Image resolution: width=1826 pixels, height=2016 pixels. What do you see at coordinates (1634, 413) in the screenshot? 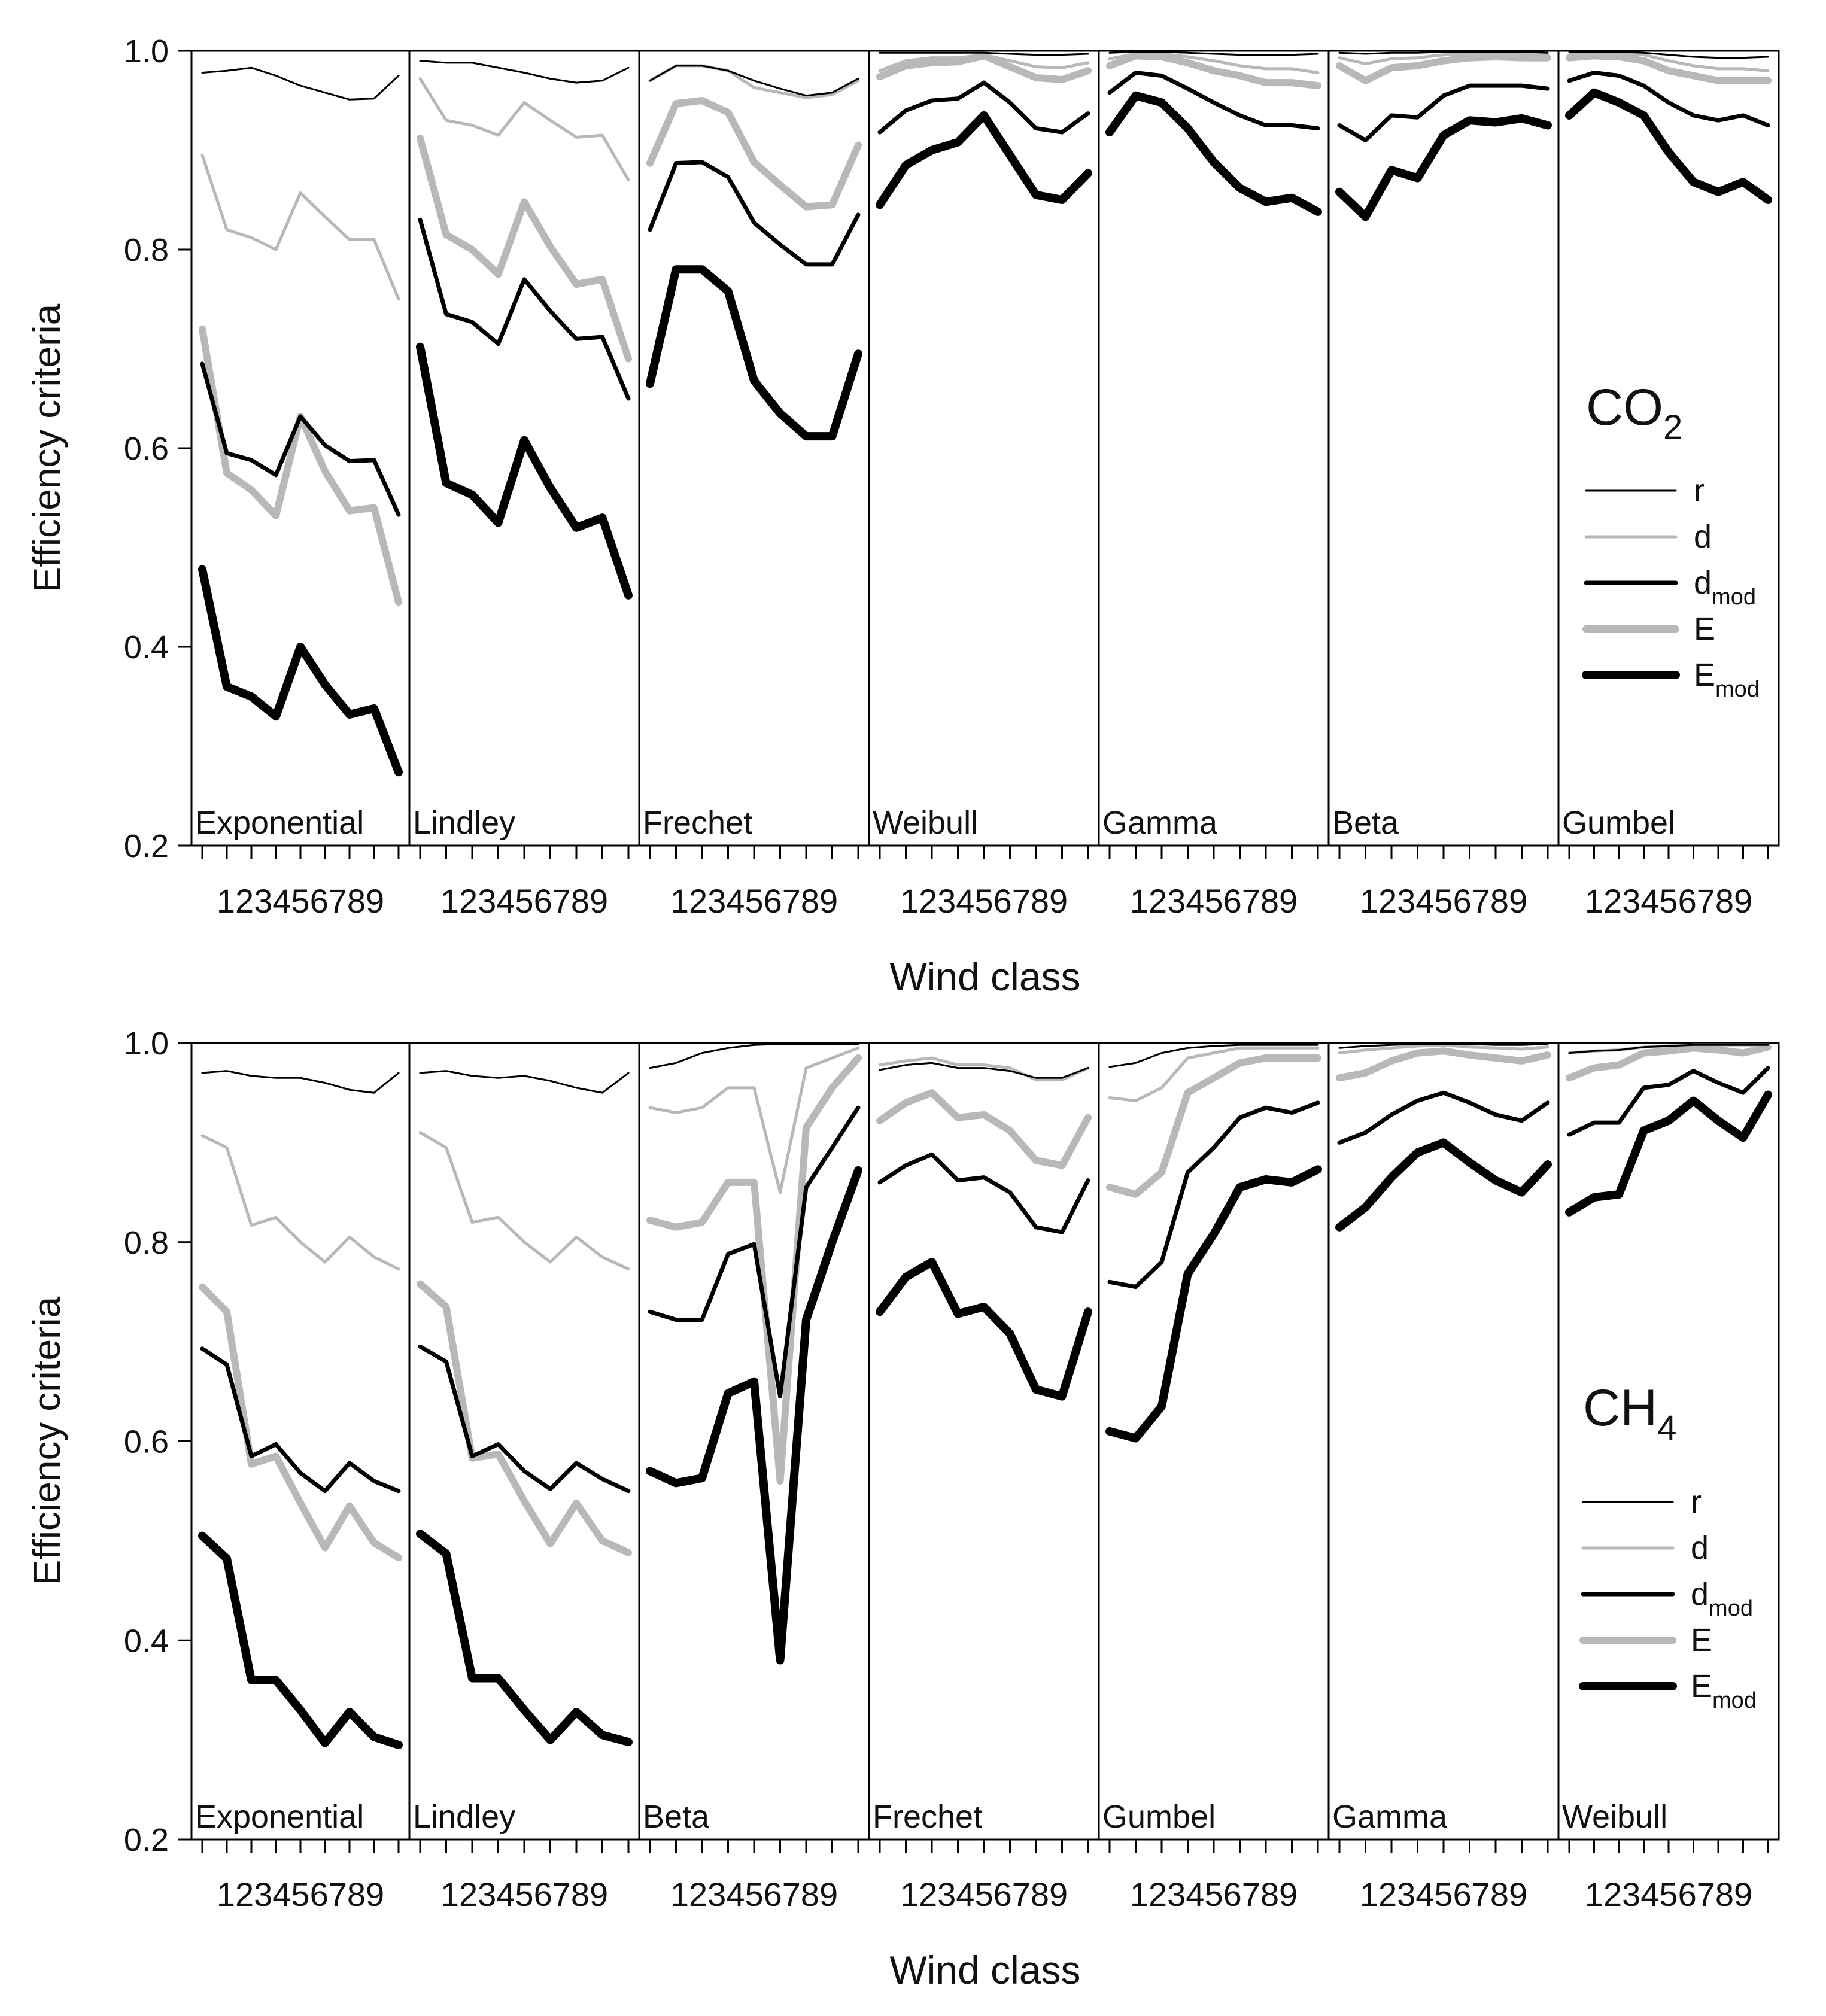
I see `gas-label: CO2` at bounding box center [1634, 413].